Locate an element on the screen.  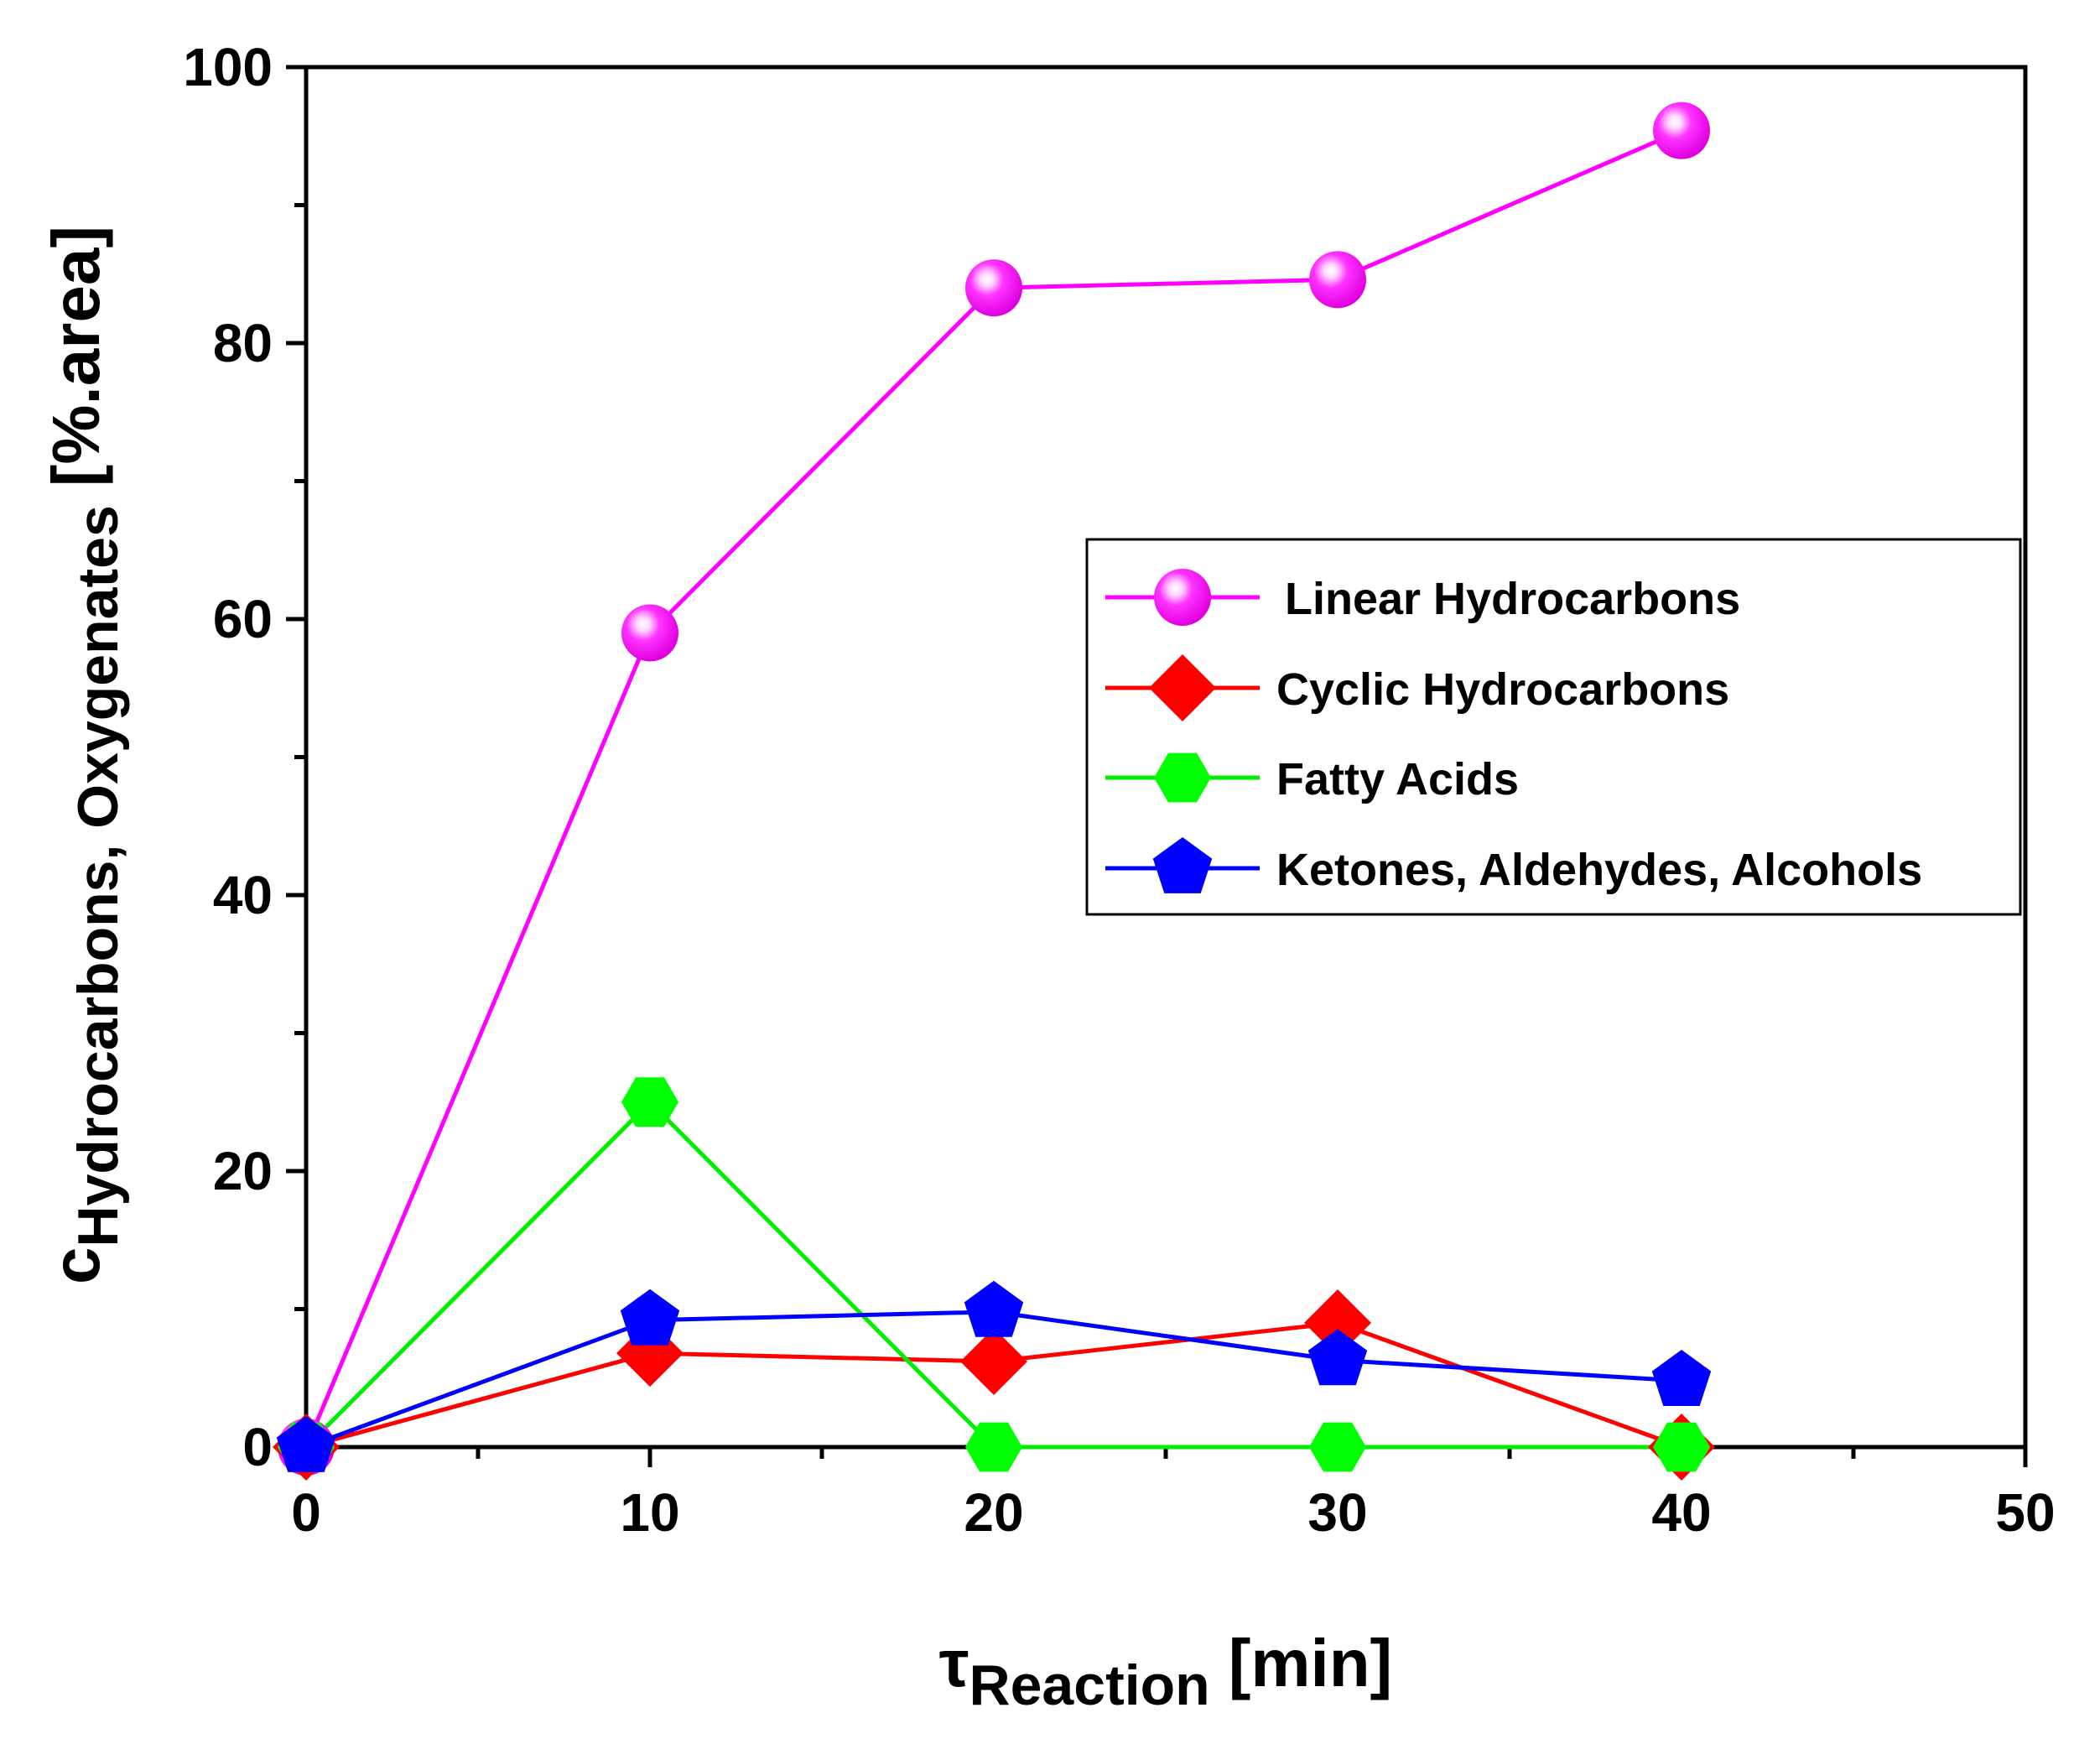
legend-item: Ketones, Aldehydes, Alcohols is located at coordinates (1513, 866).